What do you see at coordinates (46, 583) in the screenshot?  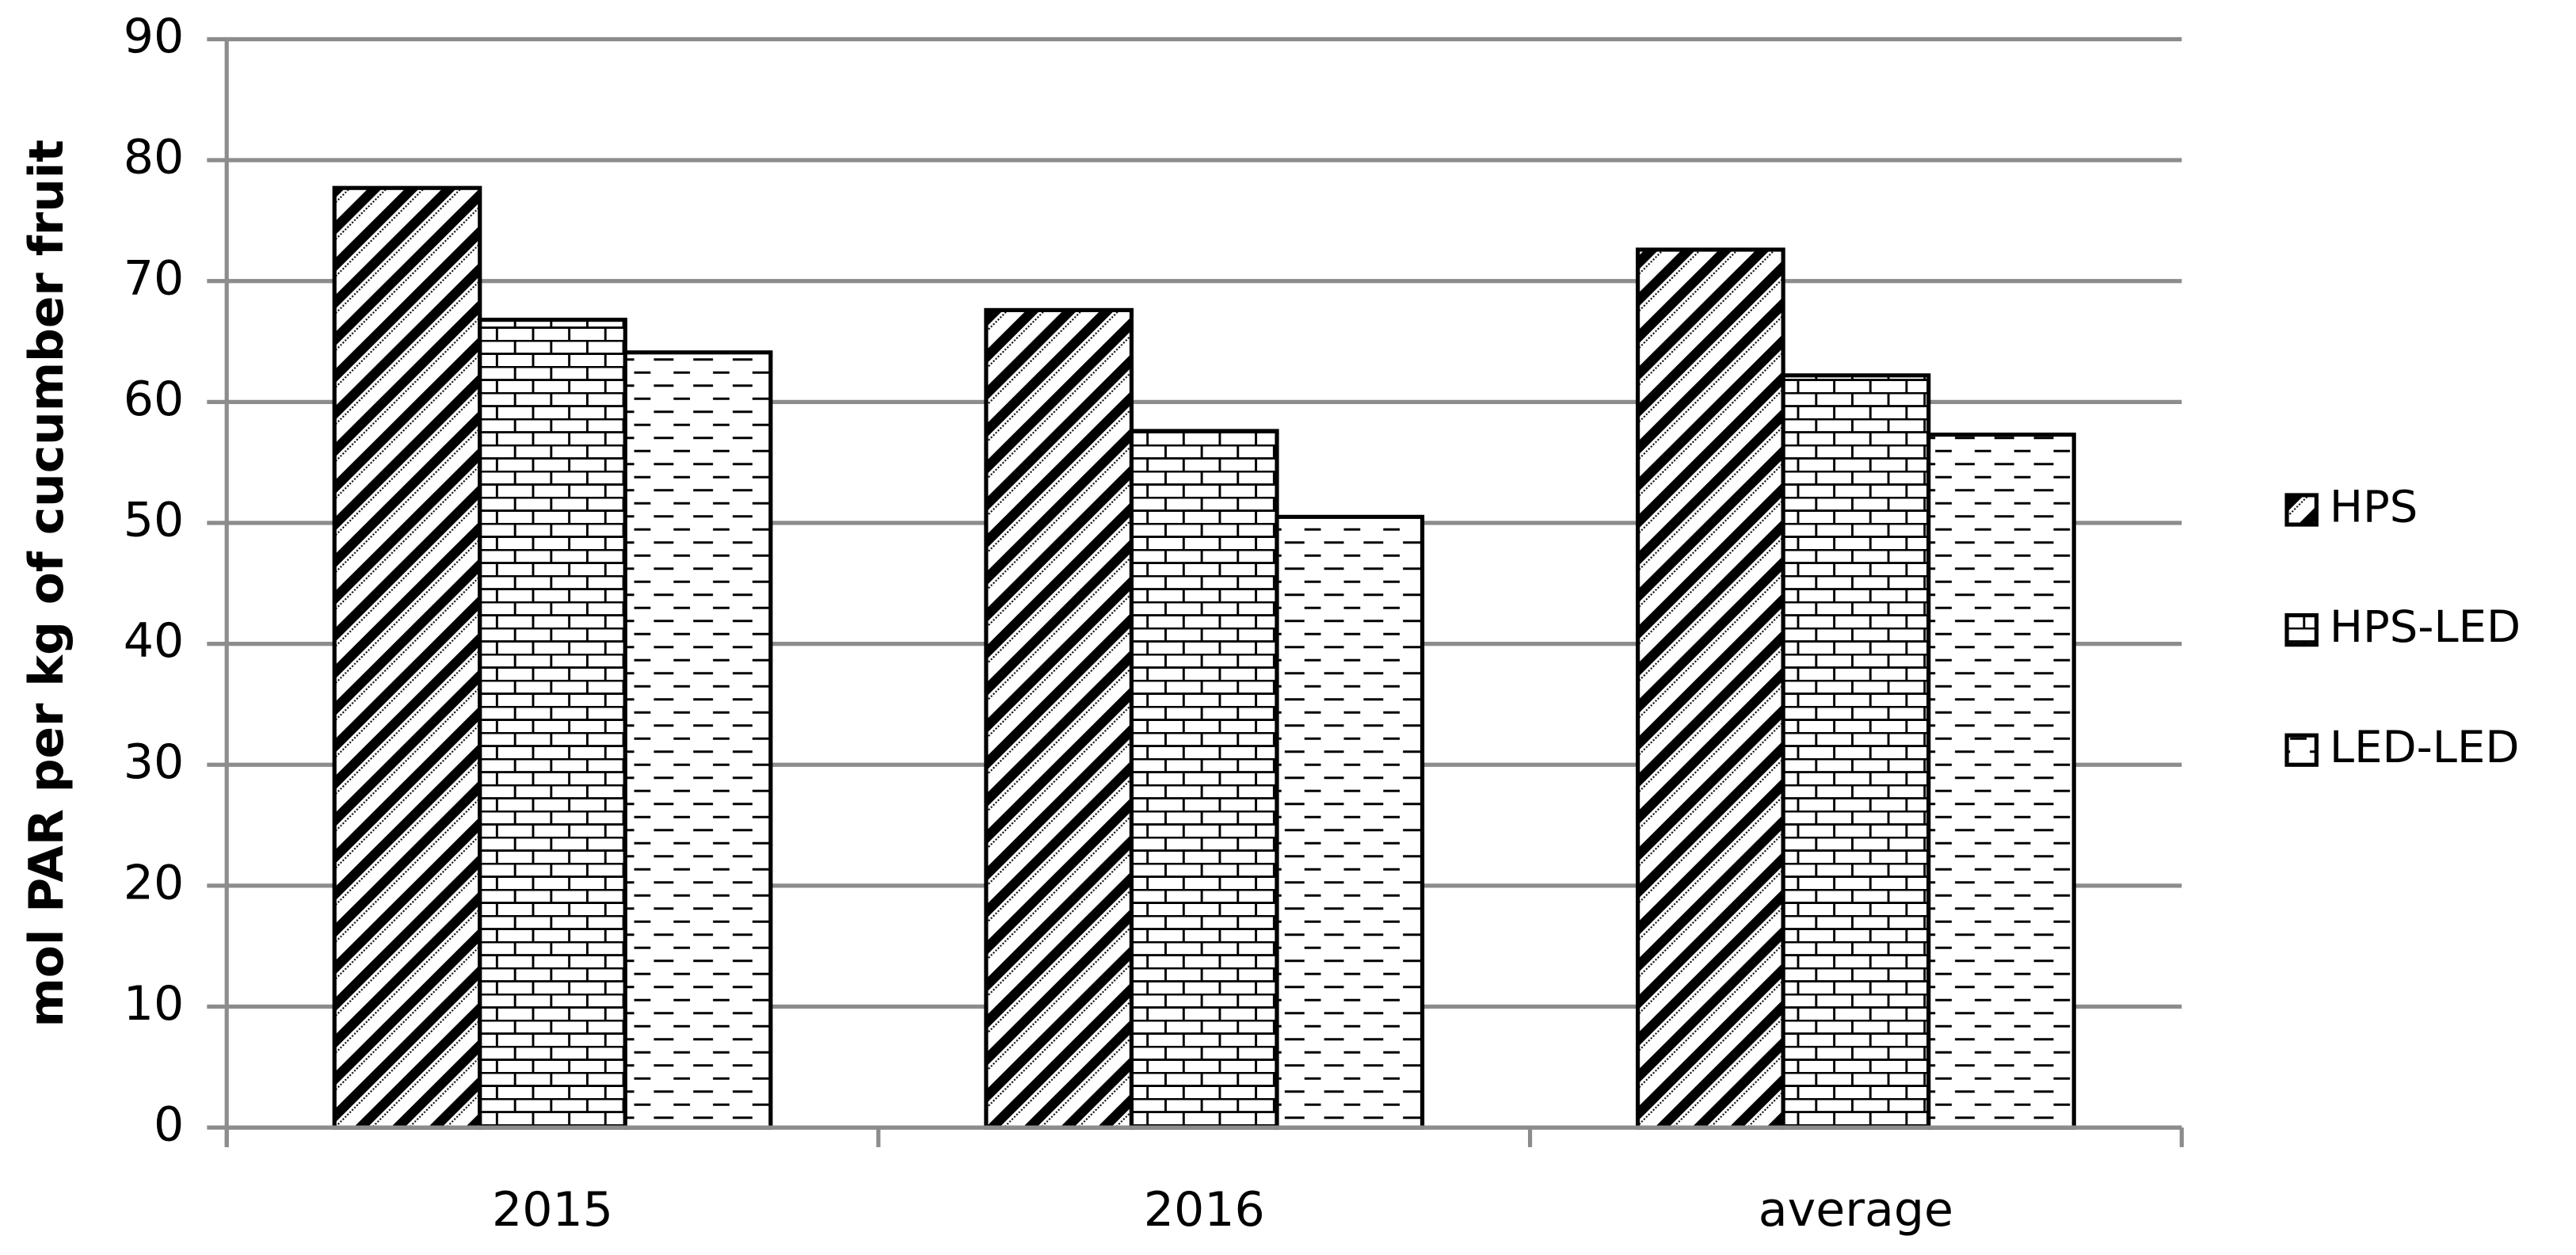 I see `y-axis-title: mol PAR per kg of cucumber fruit` at bounding box center [46, 583].